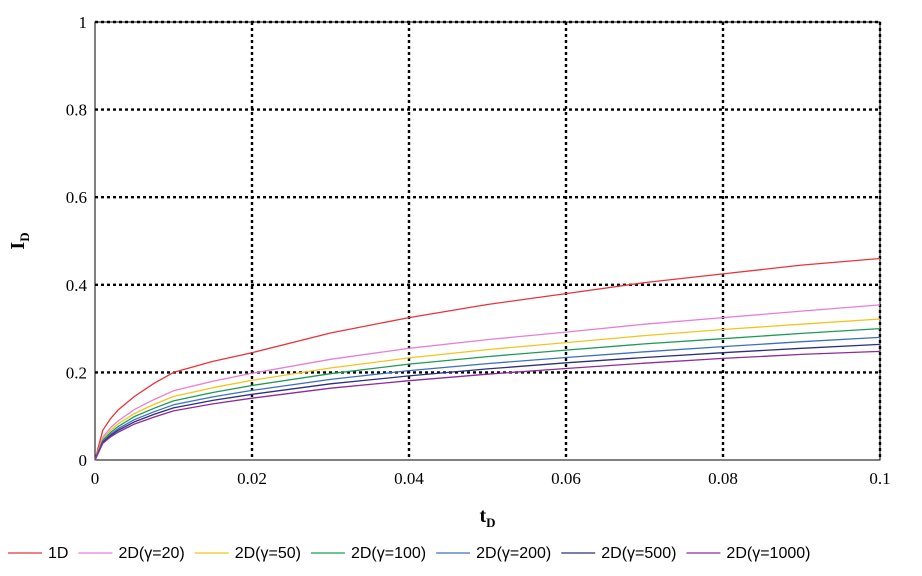  What do you see at coordinates (76, 372) in the screenshot?
I see `y-tick-label: 0.2` at bounding box center [76, 372].